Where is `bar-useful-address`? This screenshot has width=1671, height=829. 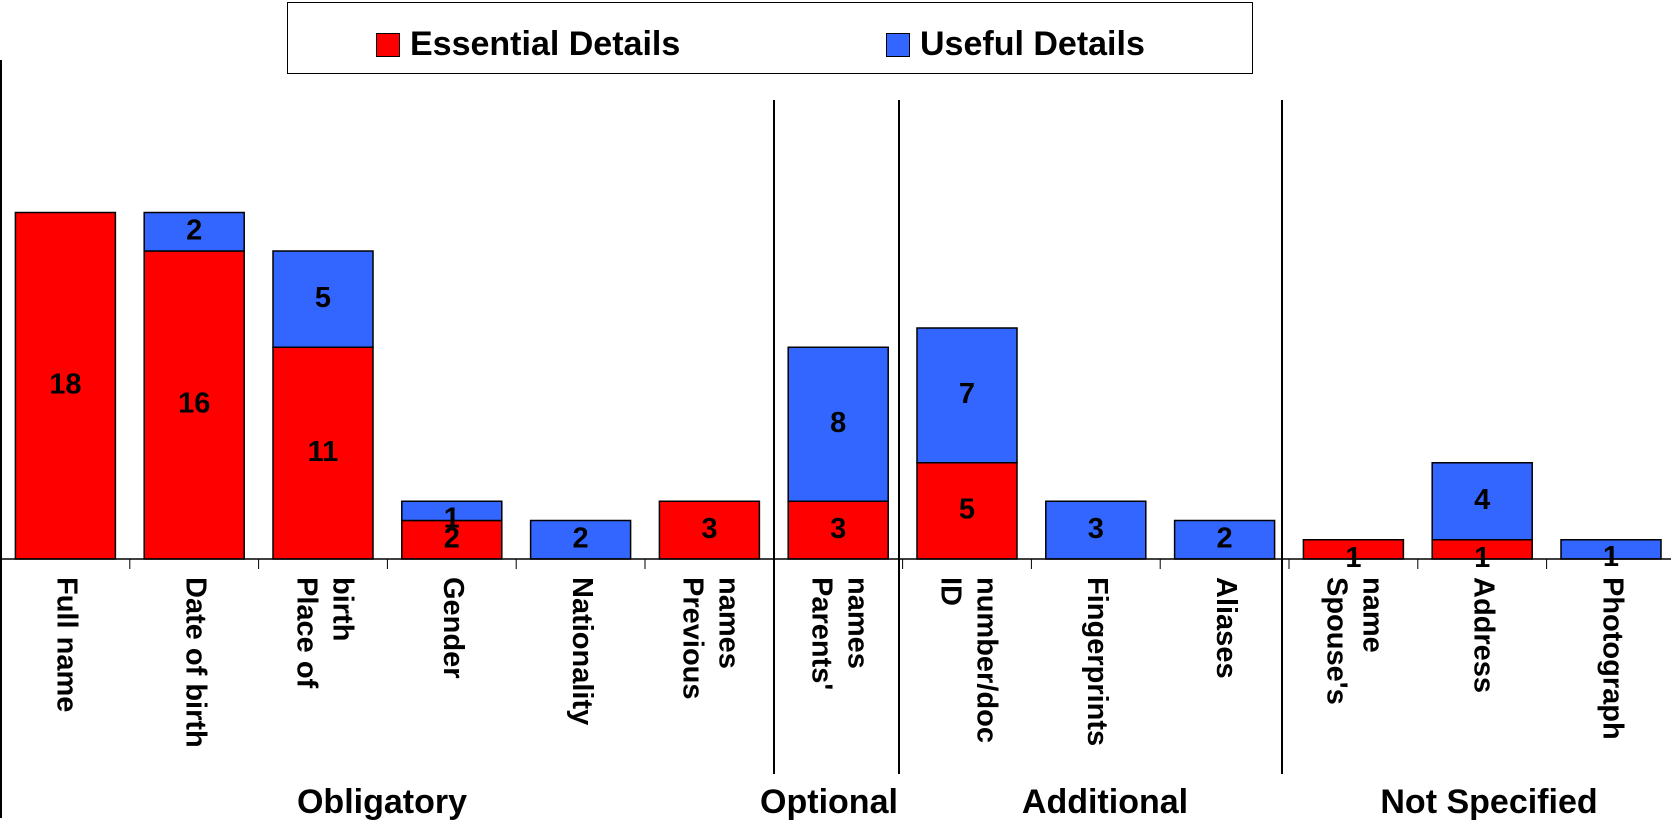 bar-useful-address is located at coordinates (1482, 501).